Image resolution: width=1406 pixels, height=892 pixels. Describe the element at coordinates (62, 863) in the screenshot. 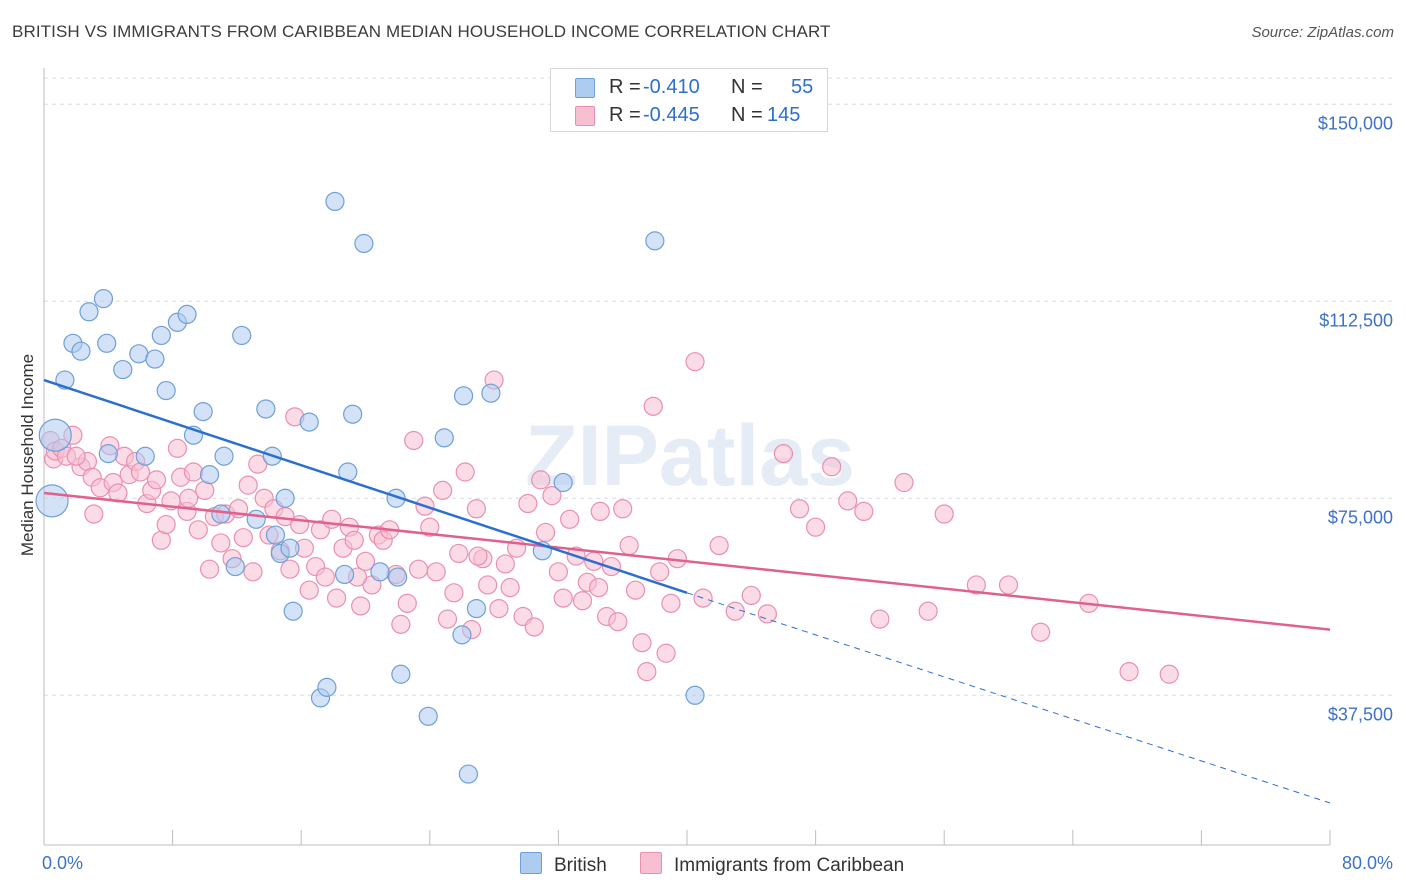

I see `x-tick-label-left: 0.0%` at that location.